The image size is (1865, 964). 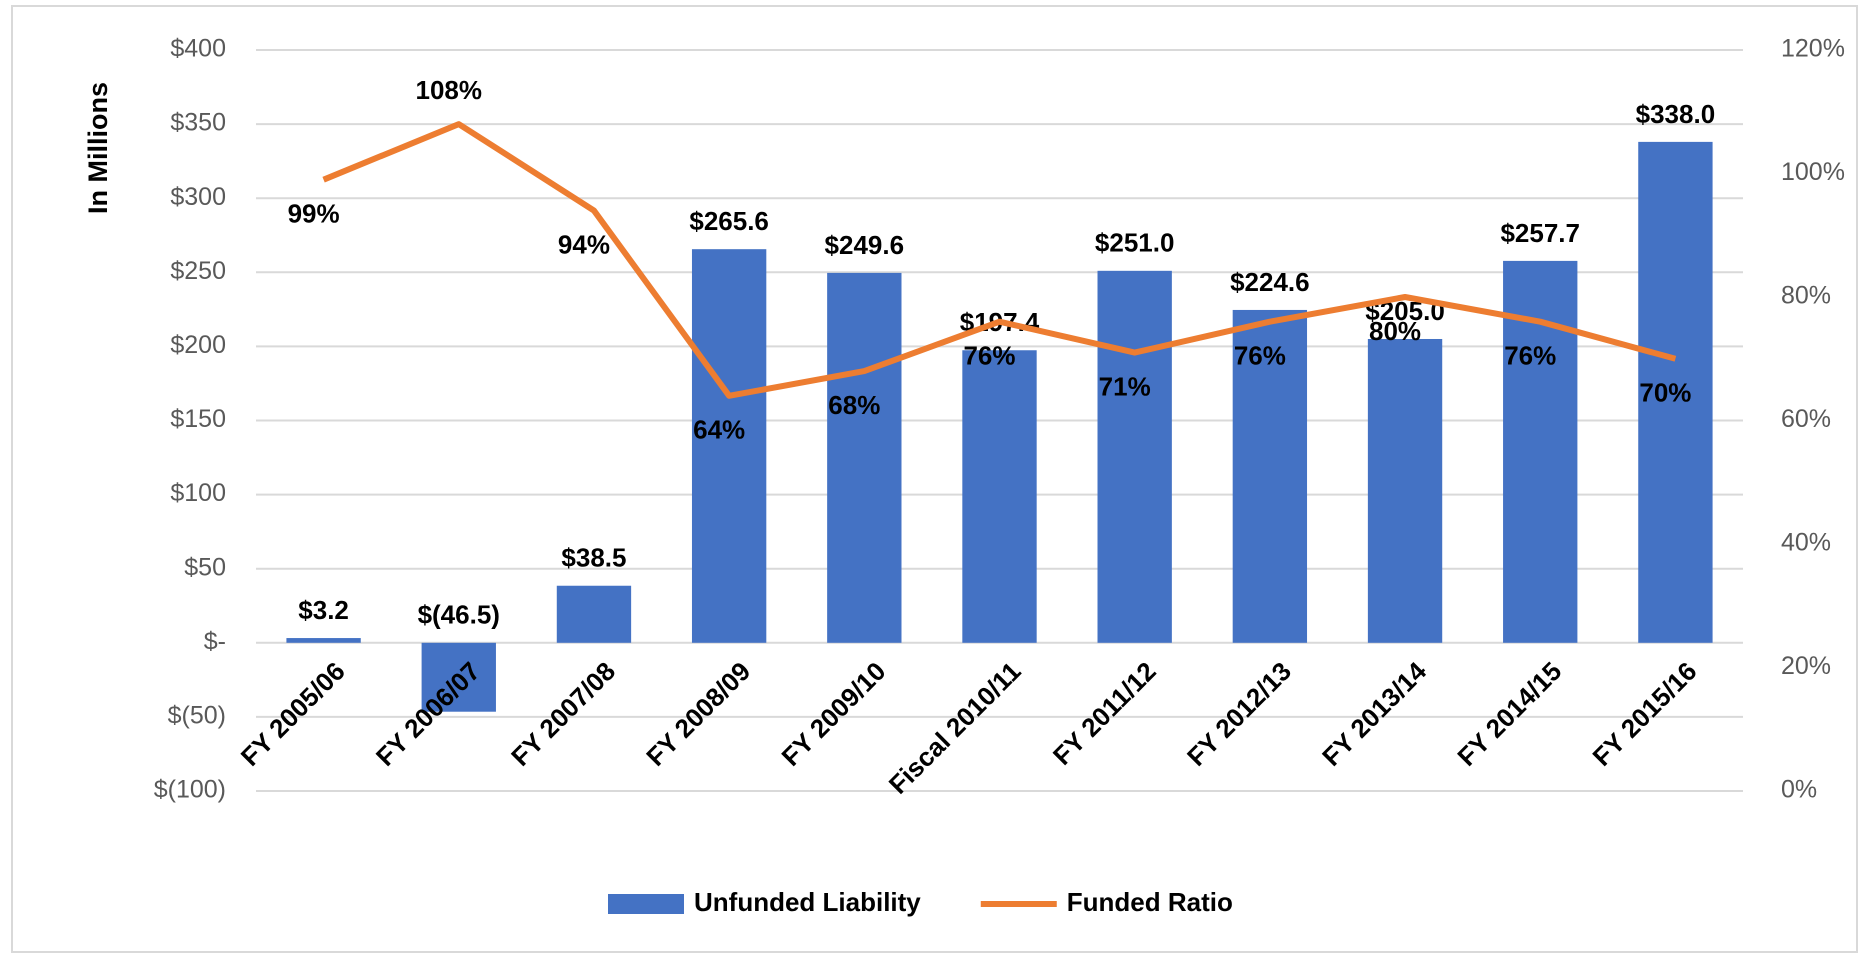 What do you see at coordinates (459, 615) in the screenshot?
I see `bar-value-label: $(46.5)` at bounding box center [459, 615].